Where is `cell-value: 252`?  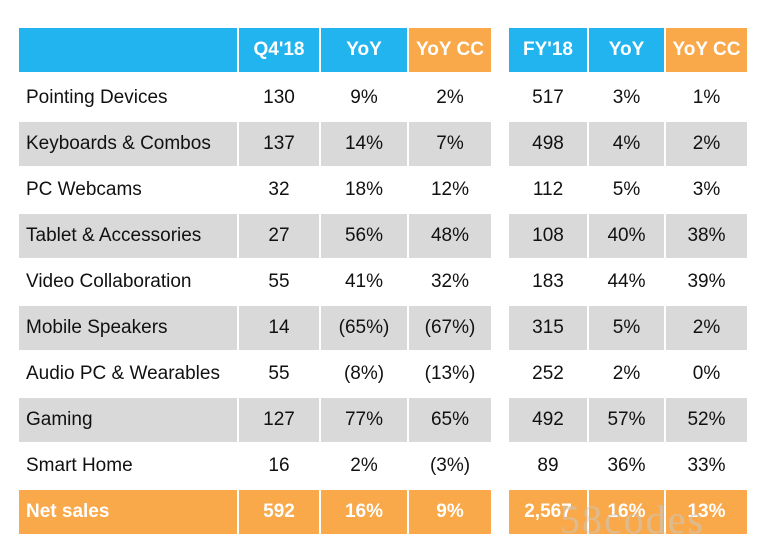
cell-value: 252 is located at coordinates (548, 373).